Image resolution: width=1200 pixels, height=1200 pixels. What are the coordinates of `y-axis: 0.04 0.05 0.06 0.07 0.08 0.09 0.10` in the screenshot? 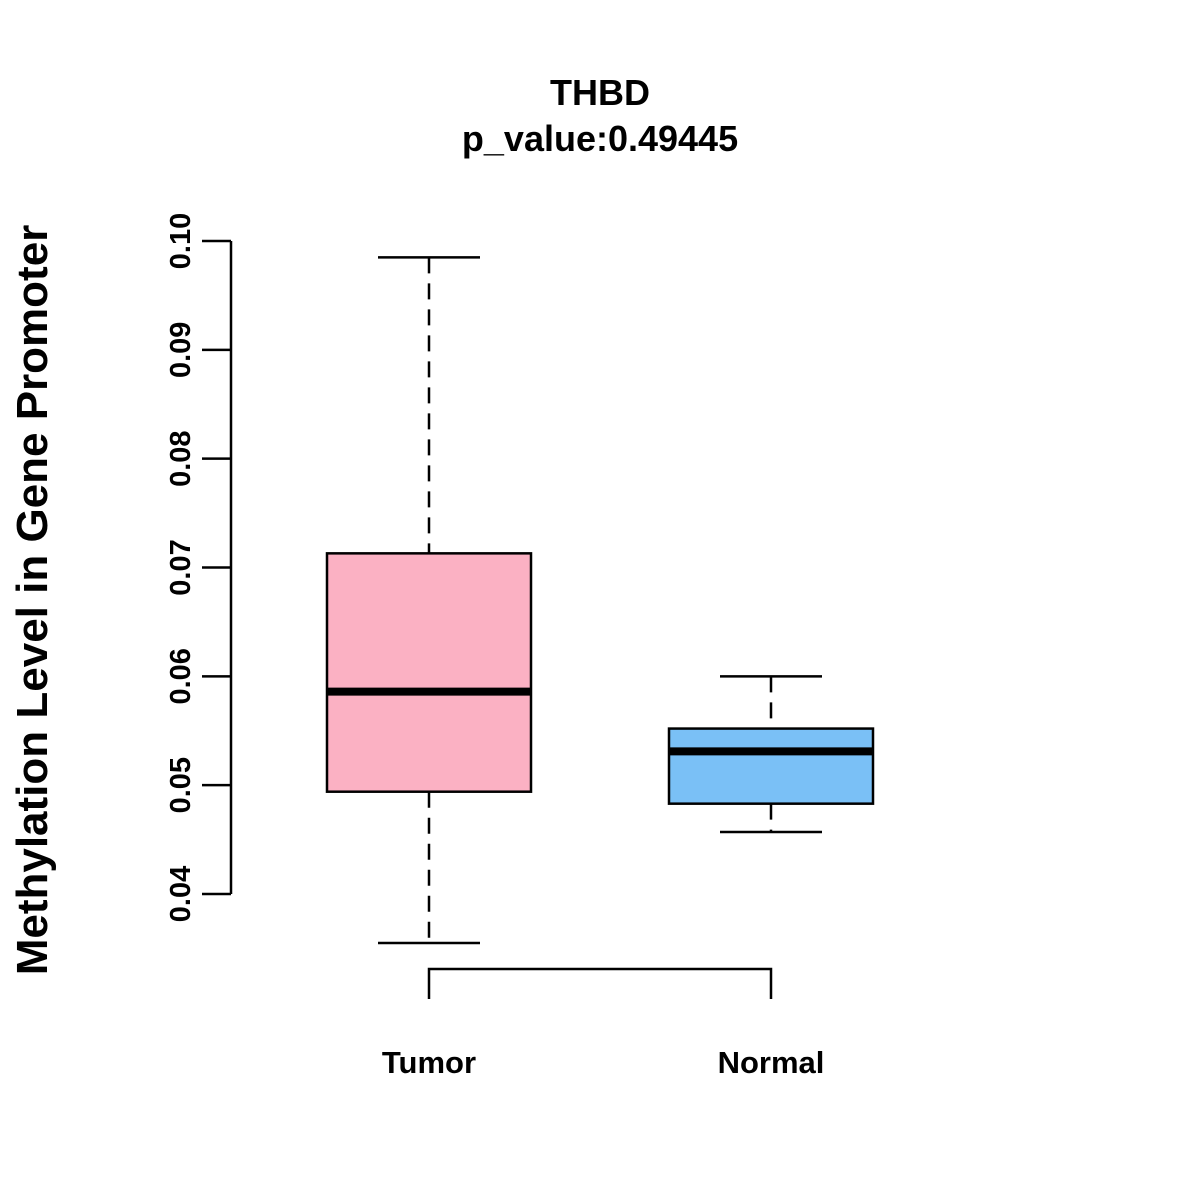 It's located at (199, 567).